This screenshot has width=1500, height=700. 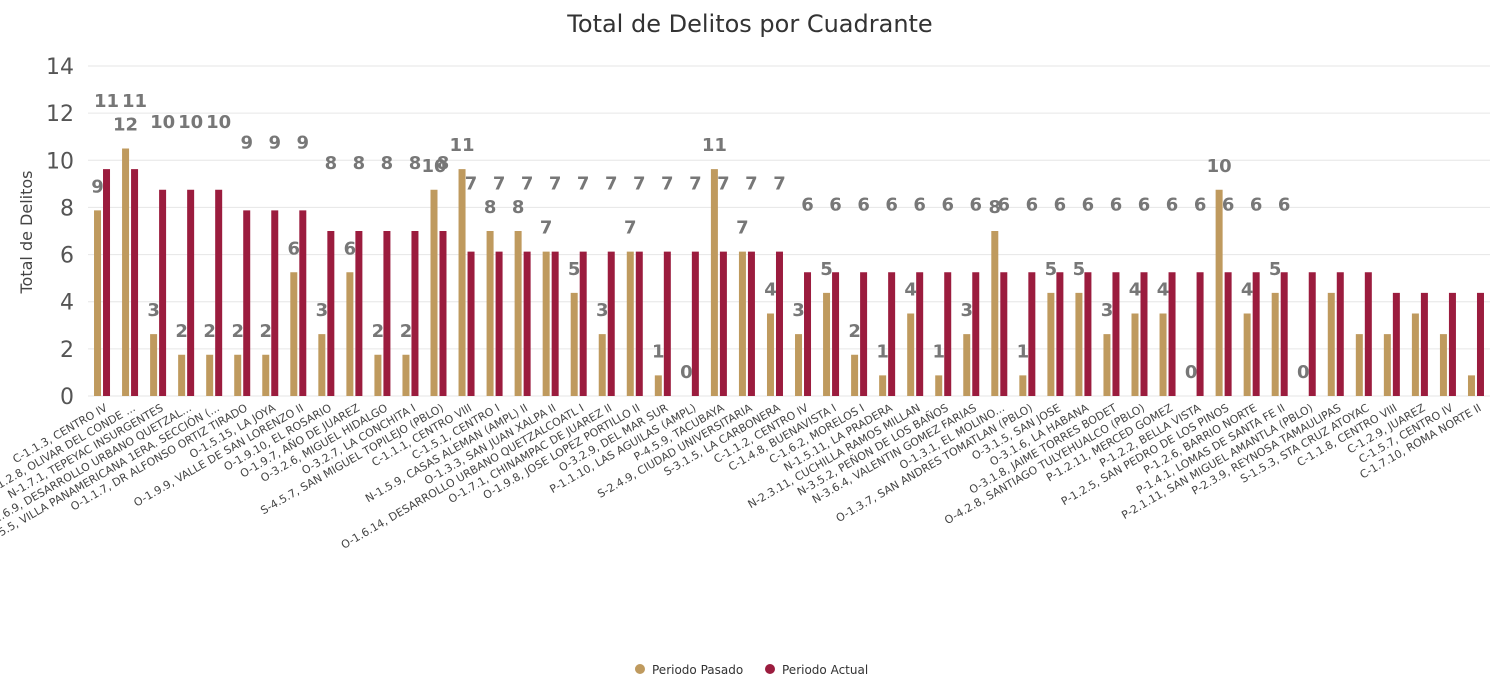 What do you see at coordinates (689, 670) in the screenshot?
I see `legend-item-periodo-pasado: Periodo Pasado` at bounding box center [689, 670].